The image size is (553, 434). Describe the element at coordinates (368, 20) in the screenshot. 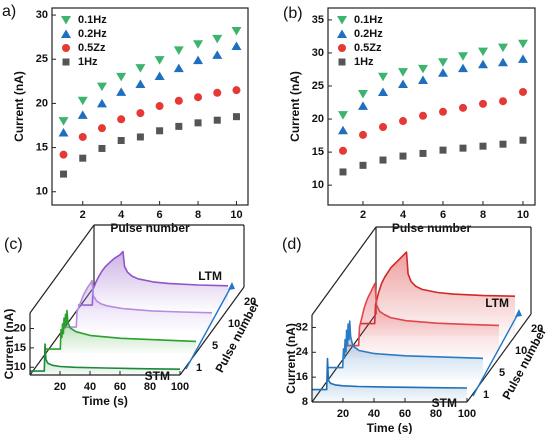

I see `legend-label: 0.1Hz` at that location.